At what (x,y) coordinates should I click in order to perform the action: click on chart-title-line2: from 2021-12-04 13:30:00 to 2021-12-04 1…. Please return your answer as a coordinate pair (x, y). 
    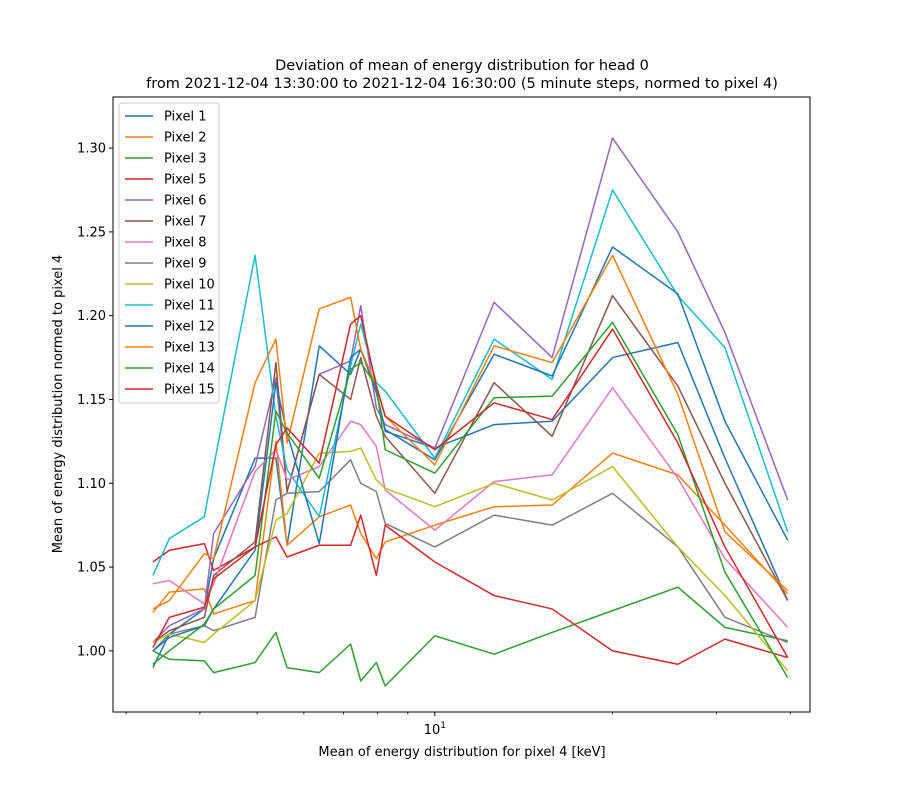
    Looking at the image, I should click on (462, 84).